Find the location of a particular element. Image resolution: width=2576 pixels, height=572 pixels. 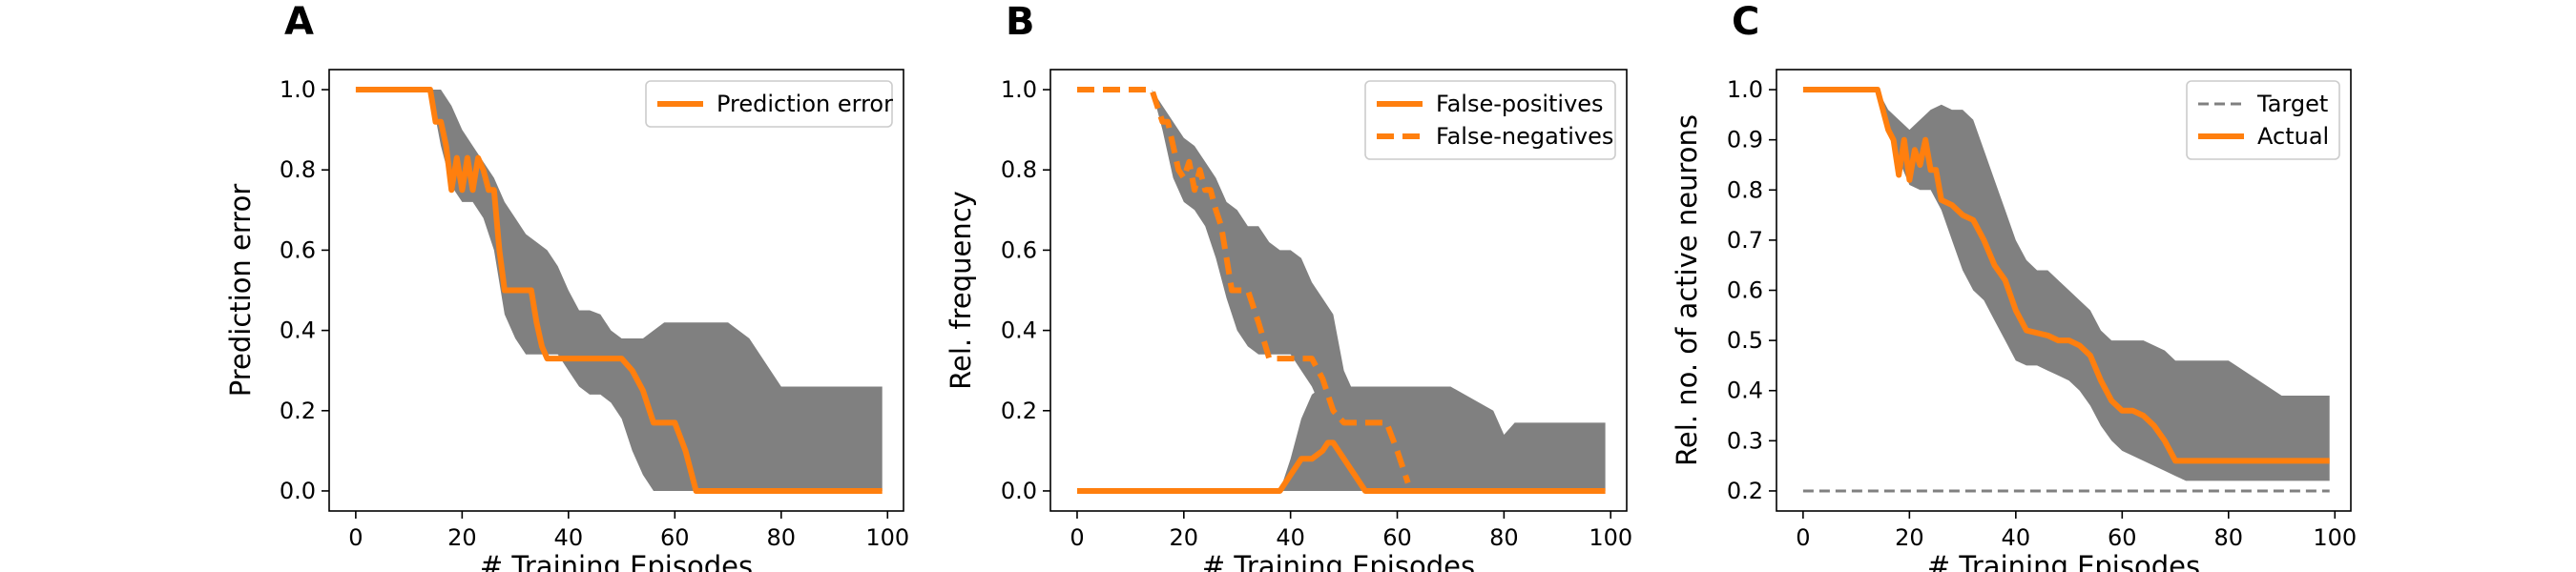

panel-letter: A is located at coordinates (299, 22).